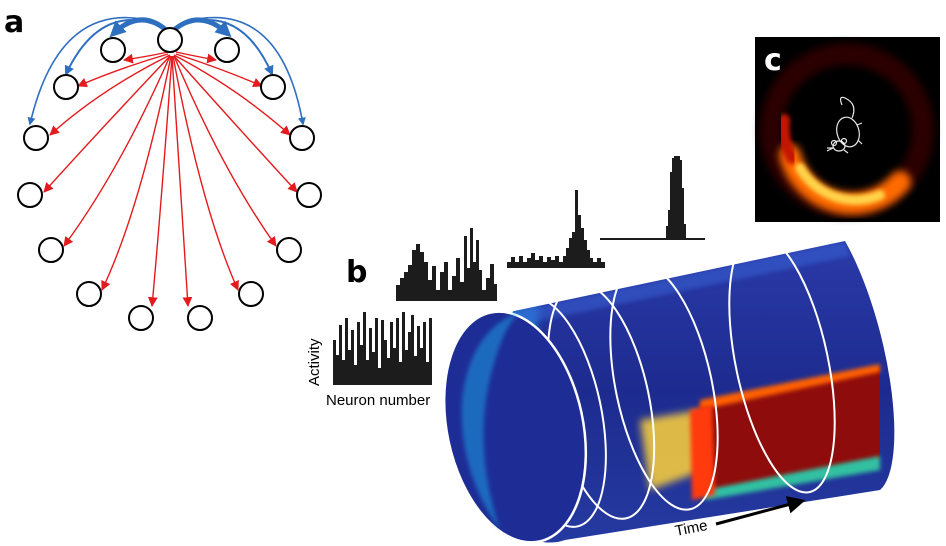 The image size is (946, 546). What do you see at coordinates (356, 272) in the screenshot?
I see `panel-b-letter: b` at bounding box center [356, 272].